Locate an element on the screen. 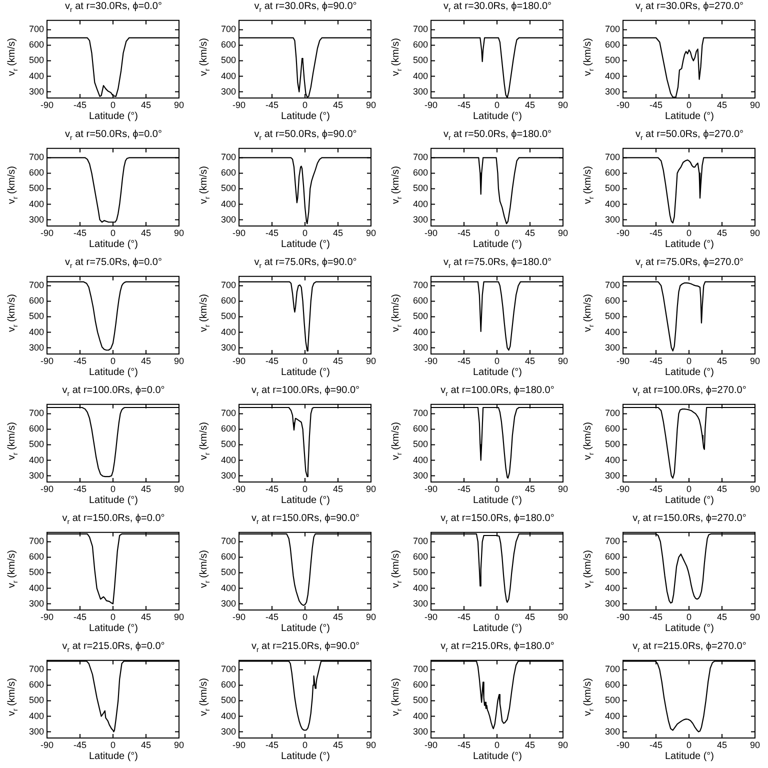 This screenshot has width=768, height=768. chart-title: v$_{r}$ at r=30.0Rs, ϕ=270.0° is located at coordinates (689, 7).